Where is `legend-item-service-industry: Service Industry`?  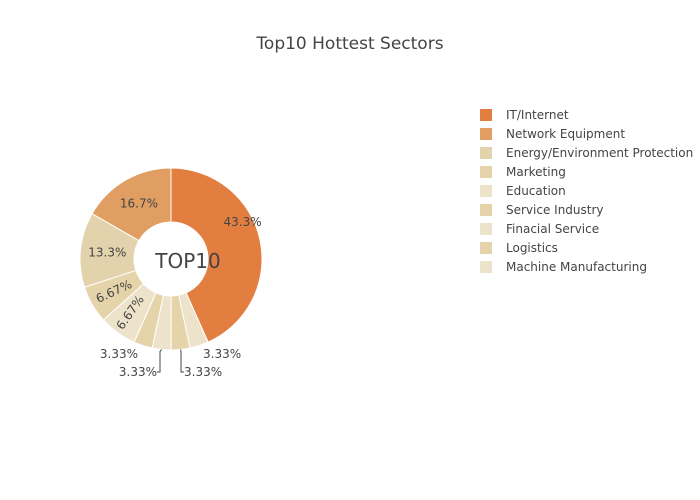
legend-item-service-industry: Service Industry is located at coordinates (586, 209).